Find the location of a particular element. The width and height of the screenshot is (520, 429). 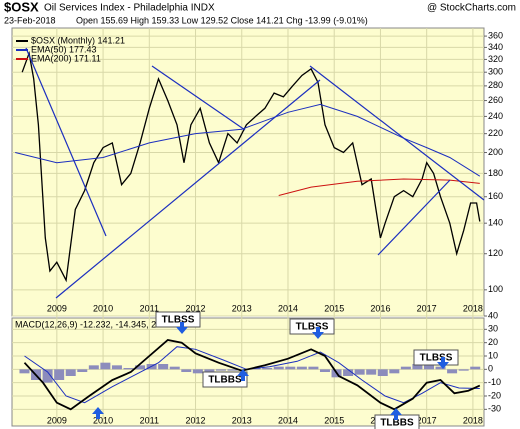

y-tick-label: -10 is located at coordinates (494, 382).